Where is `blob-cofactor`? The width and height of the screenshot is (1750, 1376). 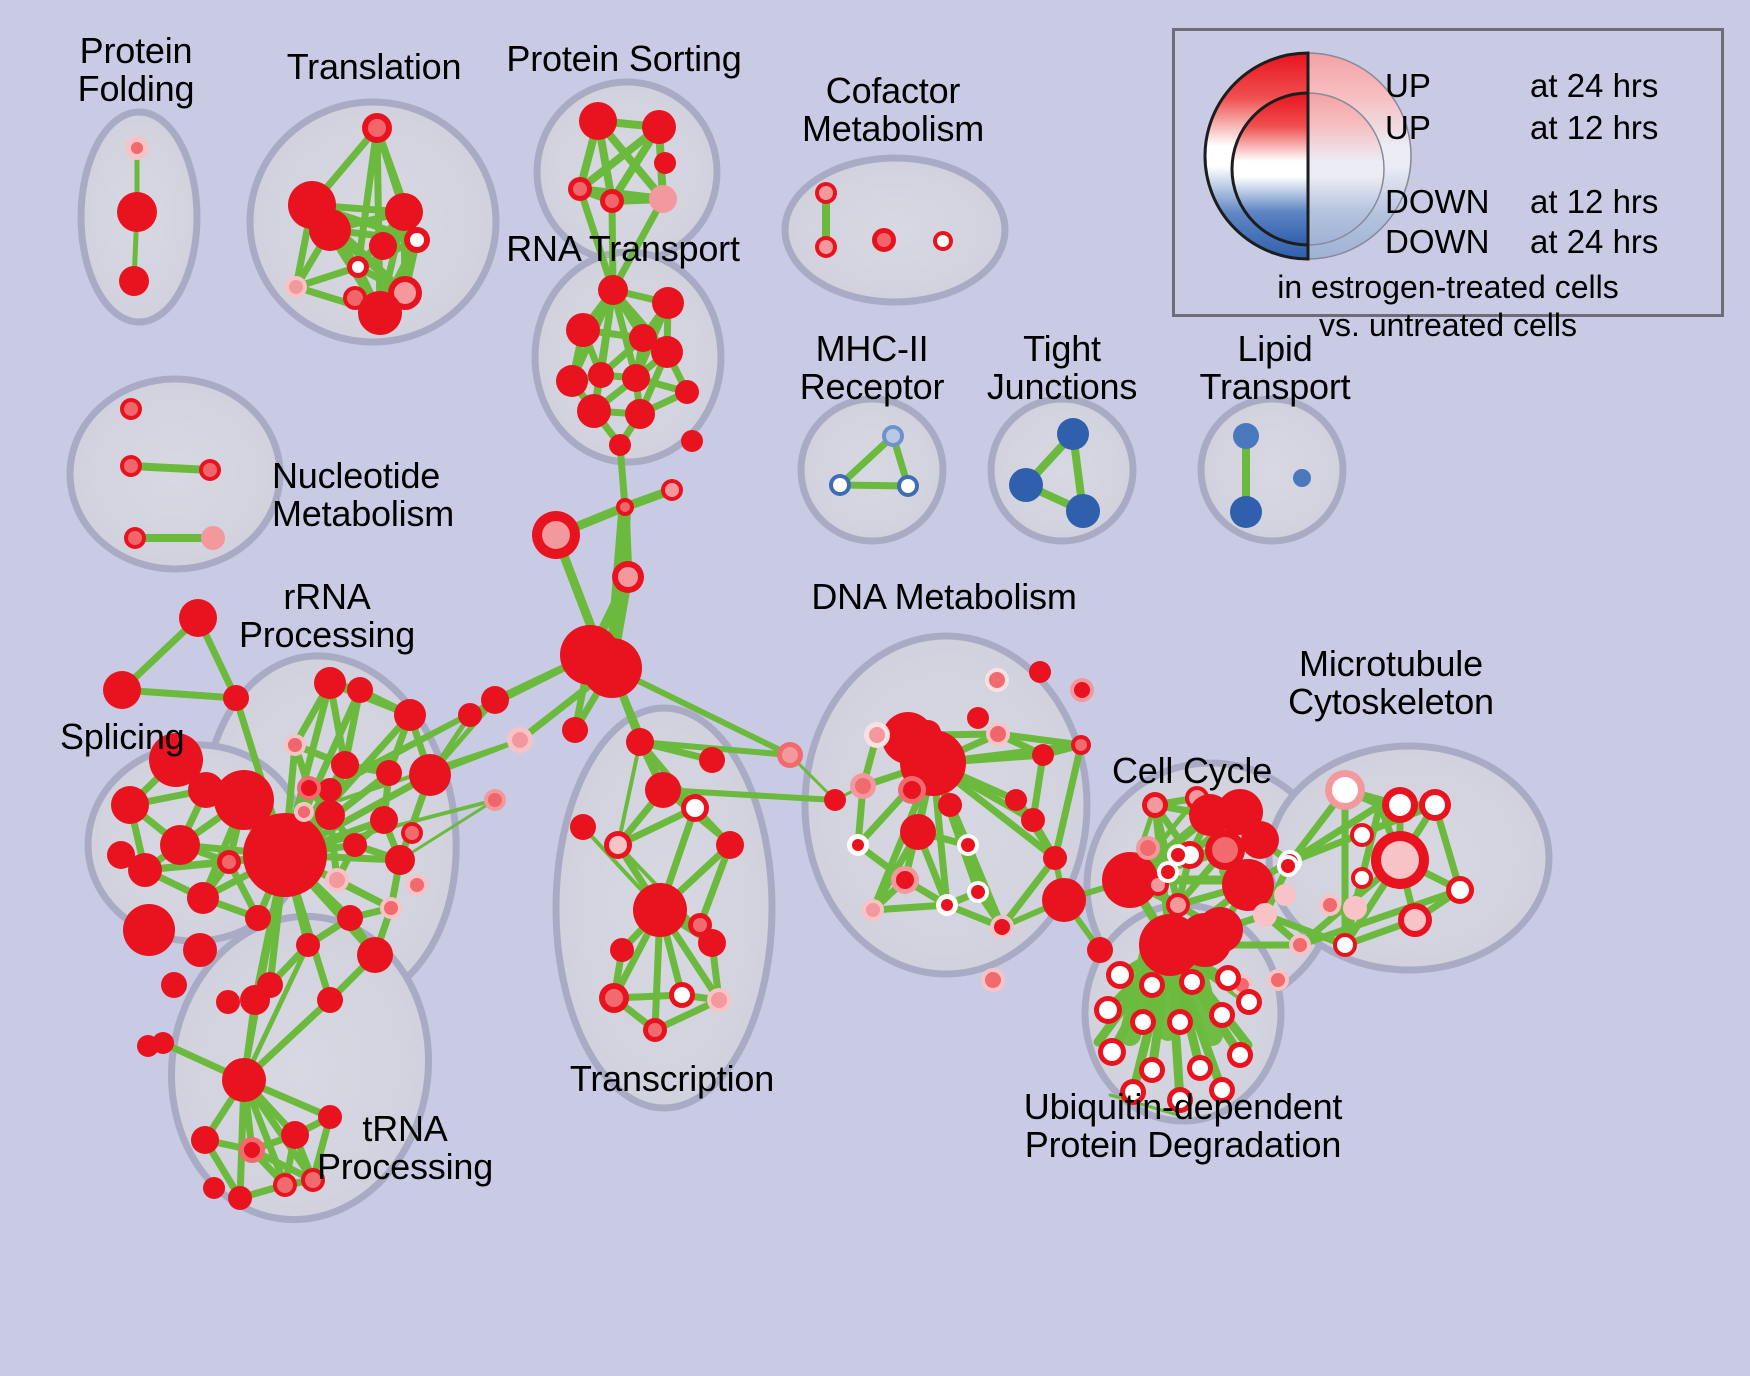
blob-cofactor is located at coordinates (895, 230).